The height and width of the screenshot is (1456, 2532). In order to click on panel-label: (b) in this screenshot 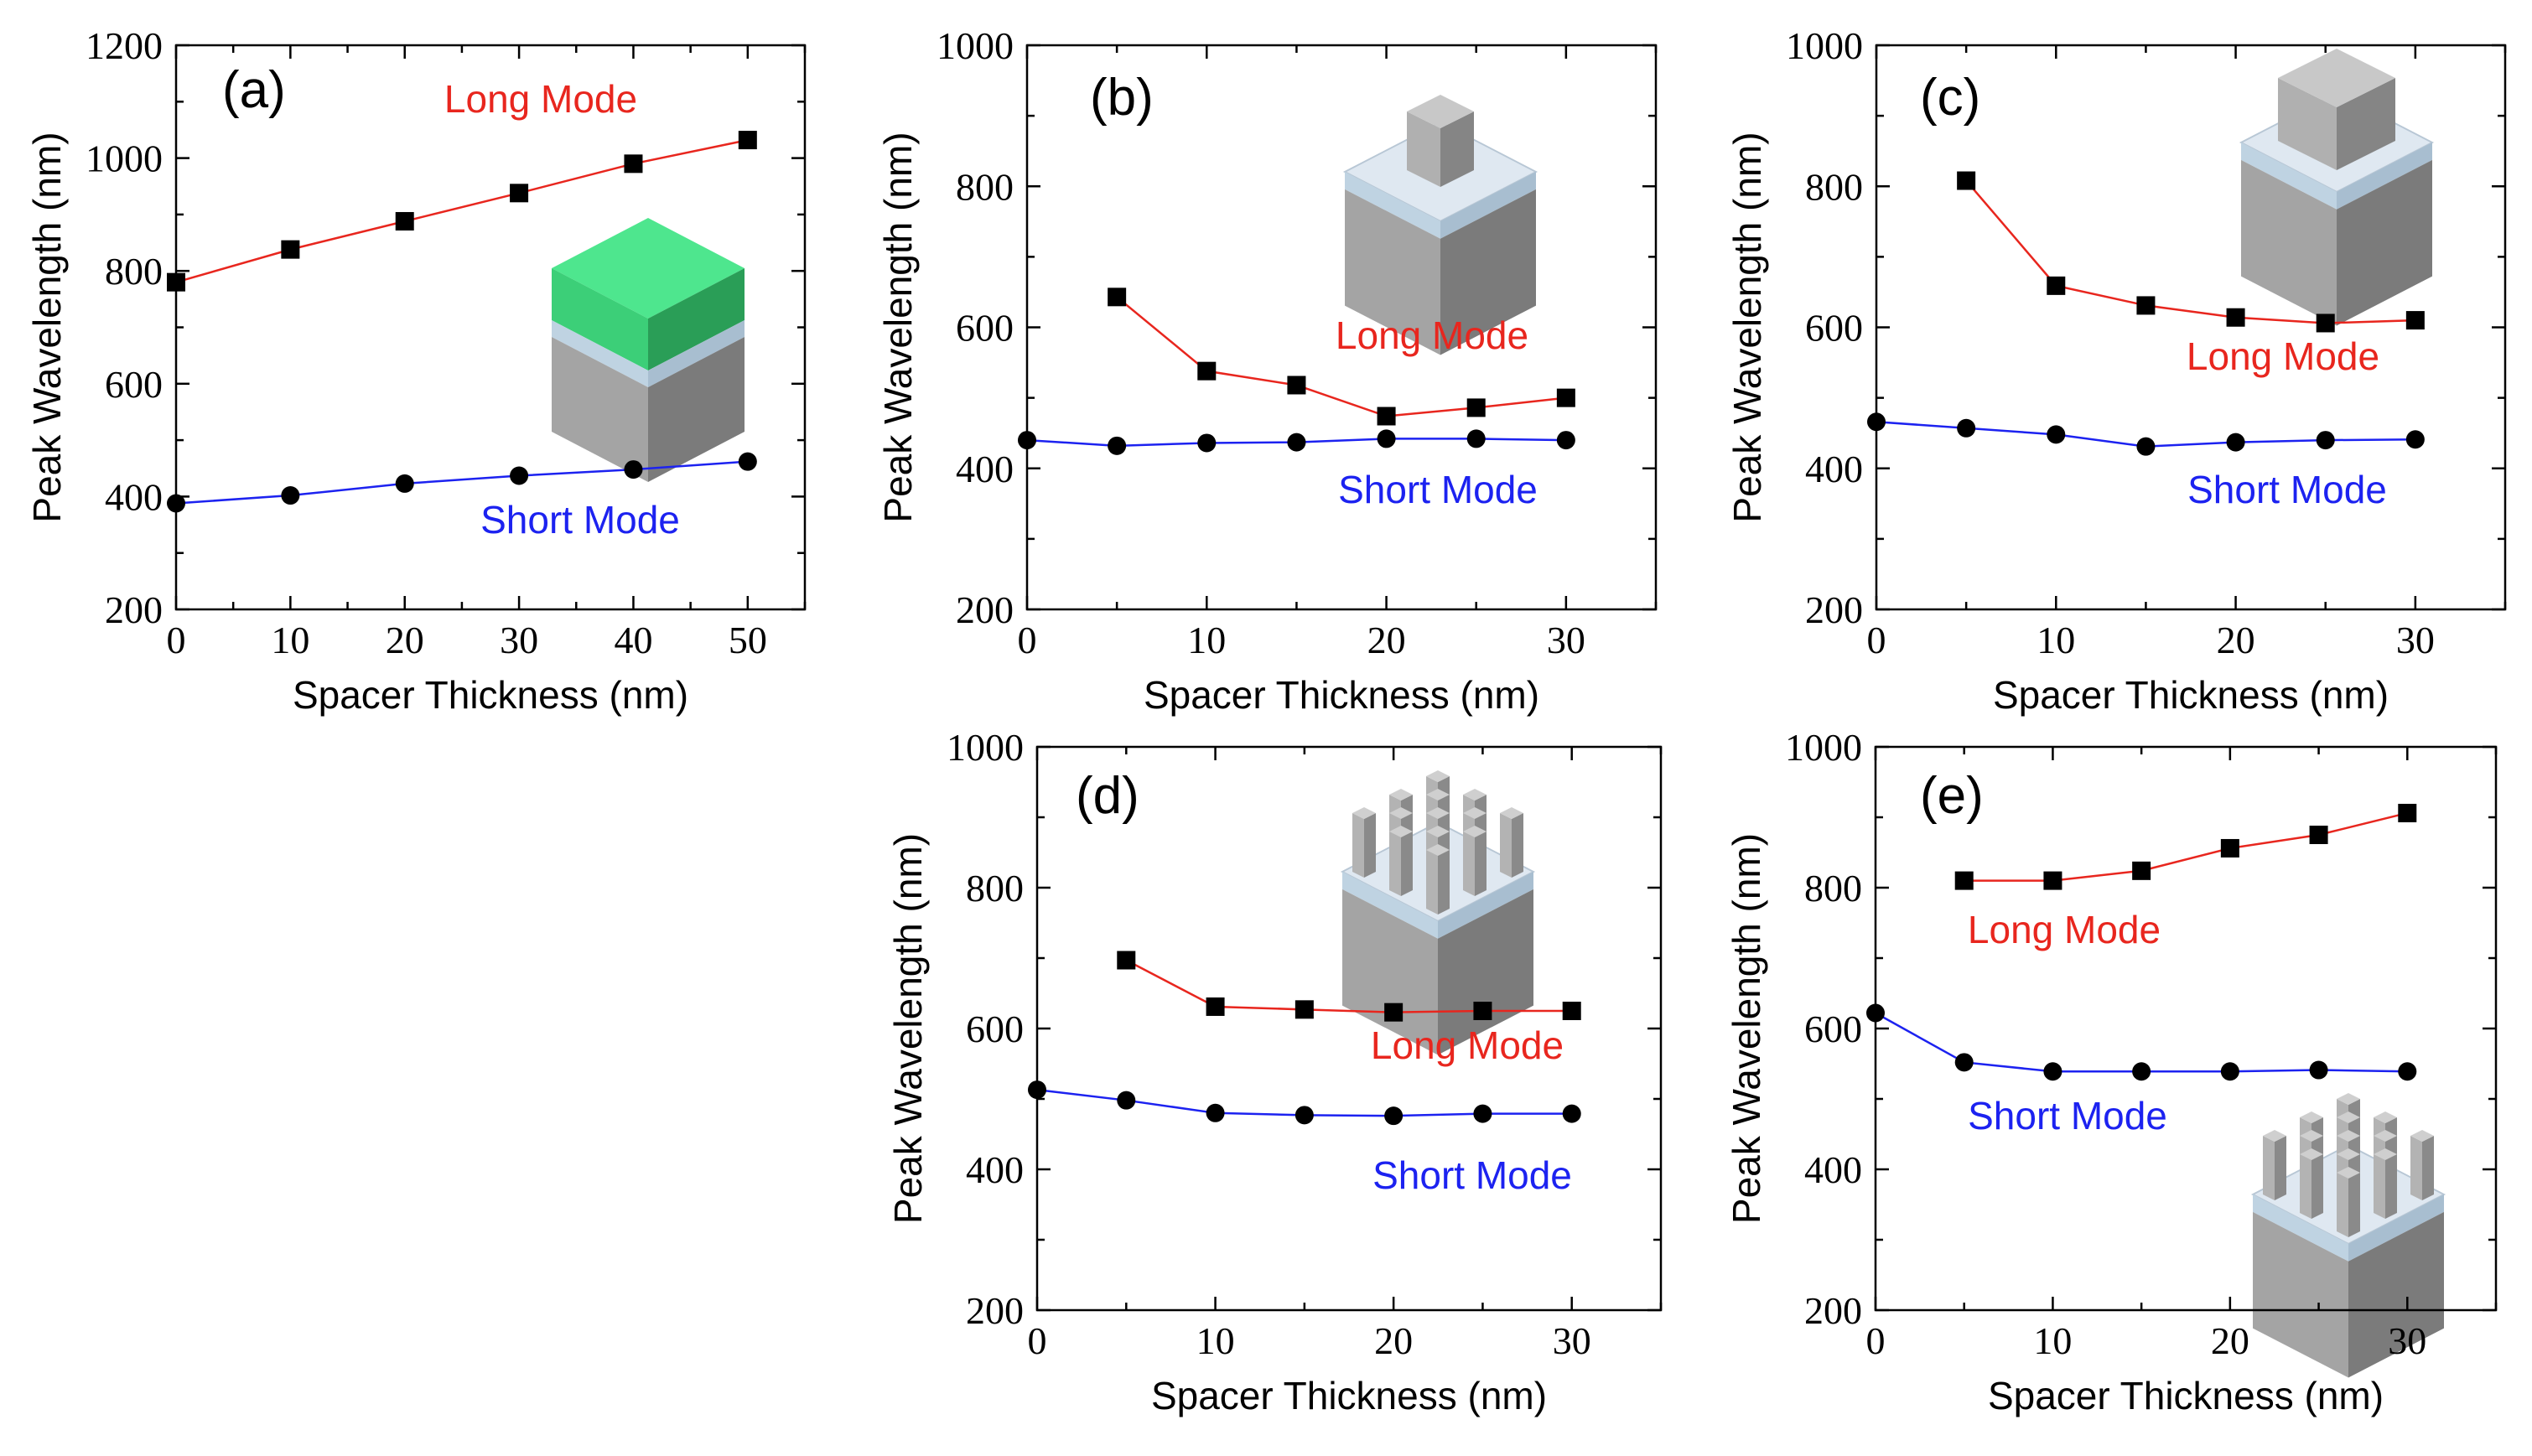, I will do `click(1122, 98)`.